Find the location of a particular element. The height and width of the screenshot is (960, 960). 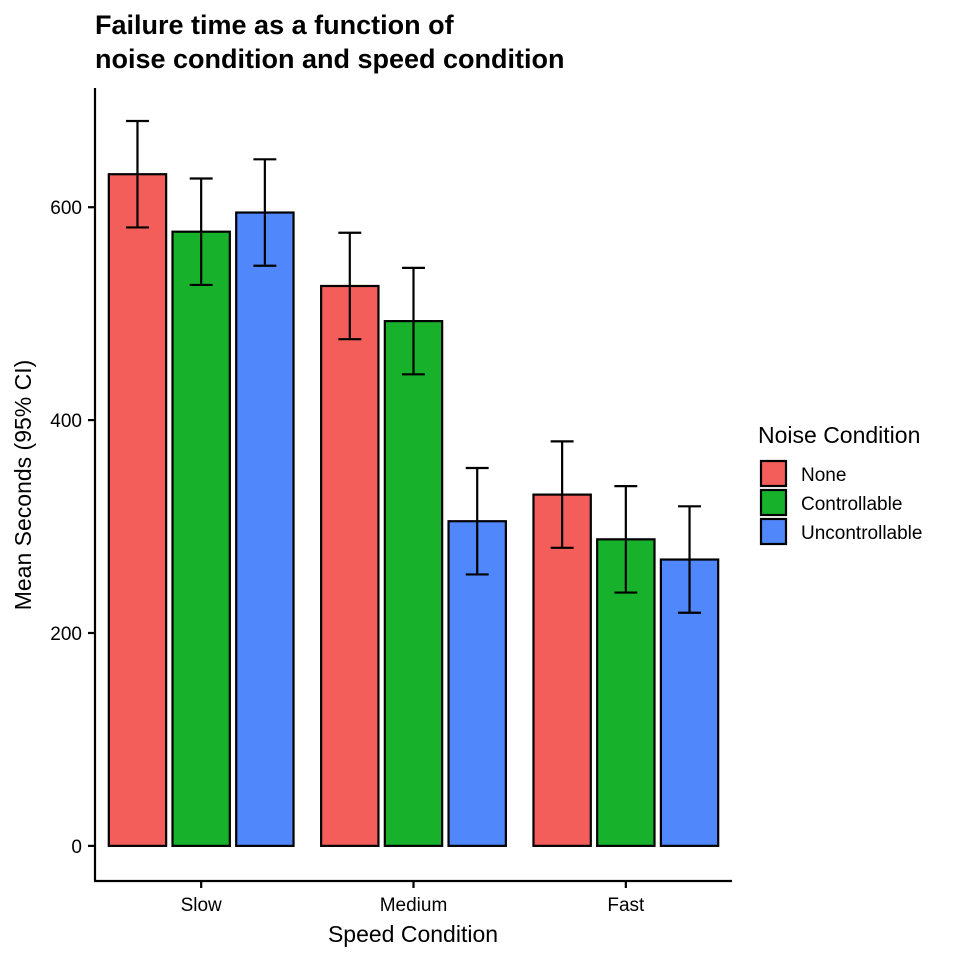

y-axis-title: Mean Seconds (95% CI) is located at coordinates (23, 485).